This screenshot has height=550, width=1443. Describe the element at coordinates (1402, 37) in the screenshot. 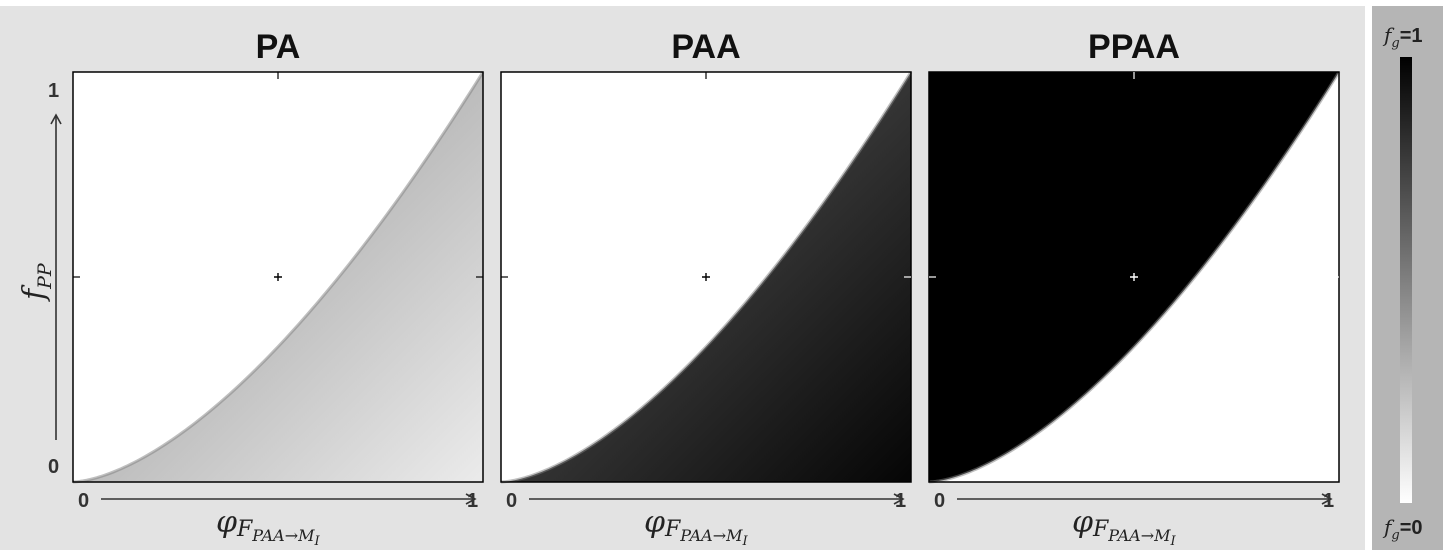

I see `colorbar-top-label: fg=1` at that location.